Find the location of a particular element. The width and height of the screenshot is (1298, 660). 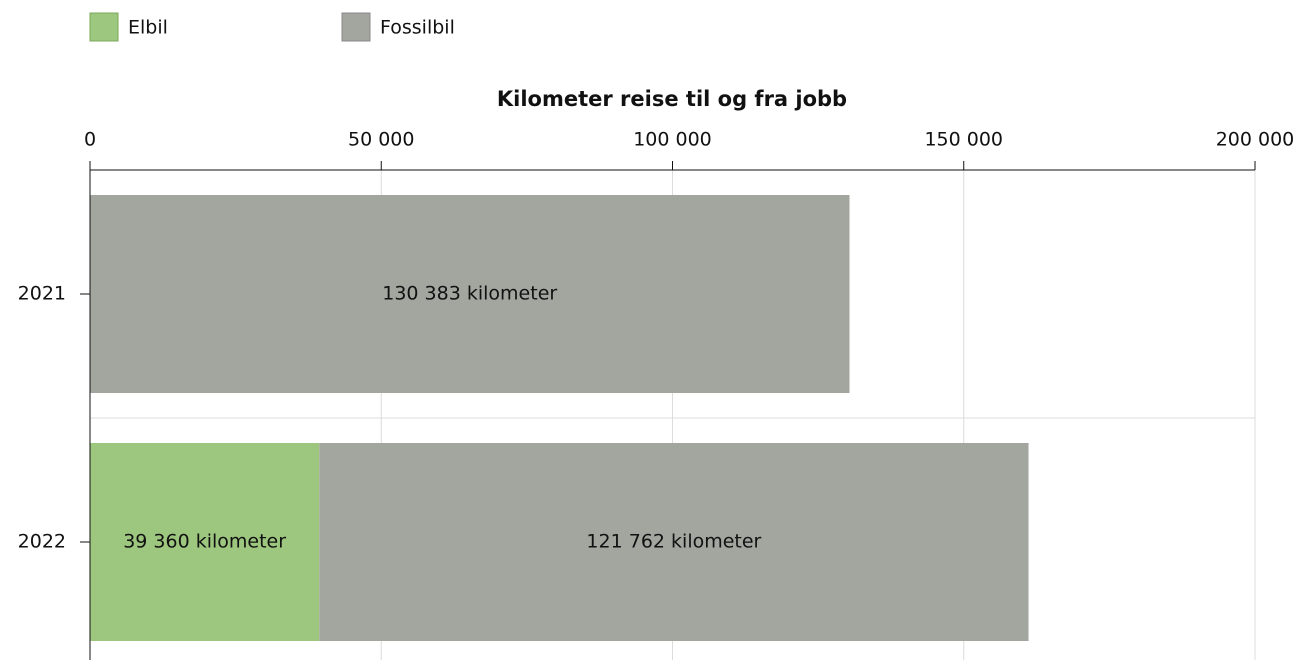

data-label: 121 762 kilometer is located at coordinates (673, 542).